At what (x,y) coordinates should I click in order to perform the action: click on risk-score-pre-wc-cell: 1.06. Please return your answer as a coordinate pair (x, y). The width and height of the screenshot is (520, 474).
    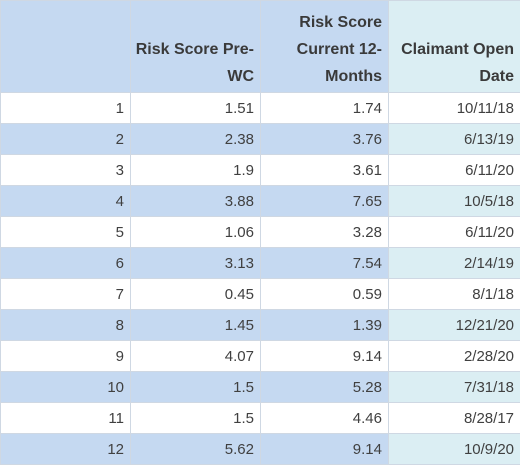
    Looking at the image, I should click on (195, 232).